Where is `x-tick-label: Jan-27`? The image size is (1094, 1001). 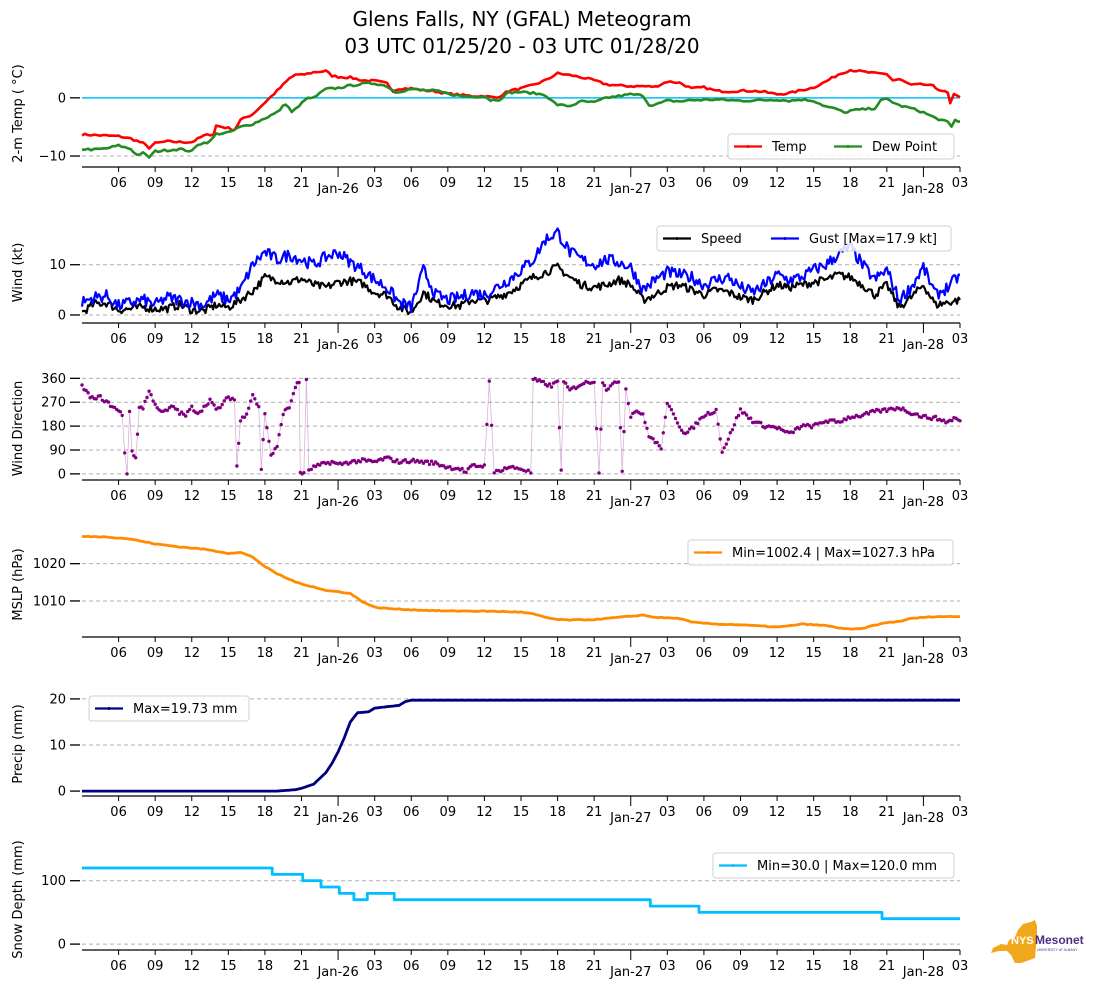
x-tick-label: Jan-27 is located at coordinates (630, 659).